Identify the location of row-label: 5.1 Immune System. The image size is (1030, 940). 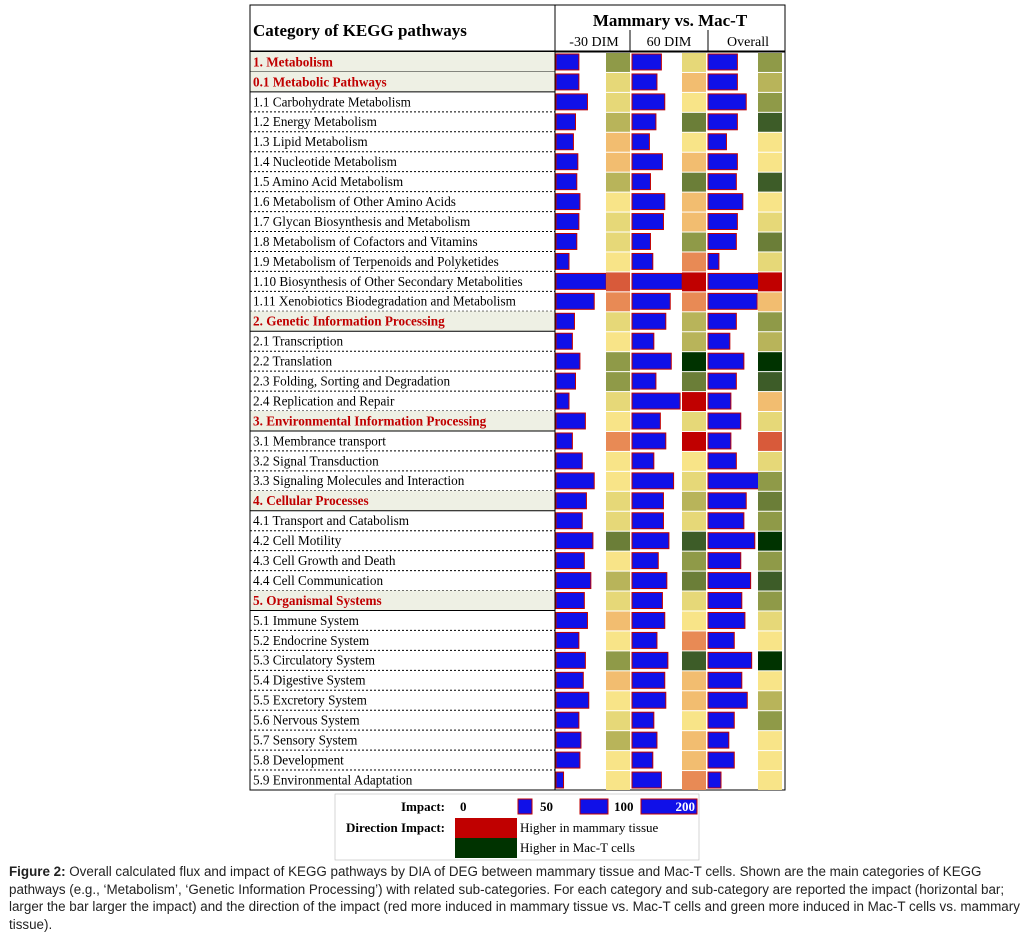
(306, 620).